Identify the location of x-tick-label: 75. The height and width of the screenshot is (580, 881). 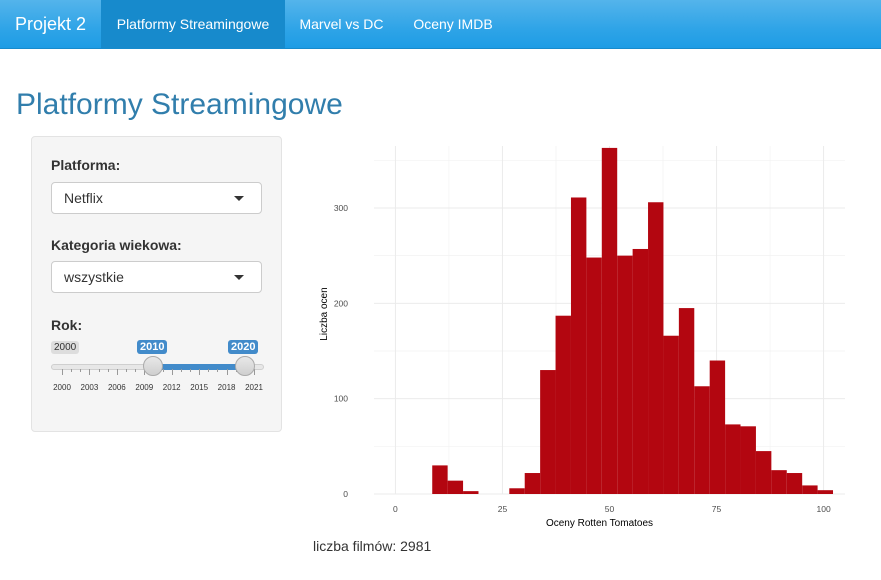
(717, 509).